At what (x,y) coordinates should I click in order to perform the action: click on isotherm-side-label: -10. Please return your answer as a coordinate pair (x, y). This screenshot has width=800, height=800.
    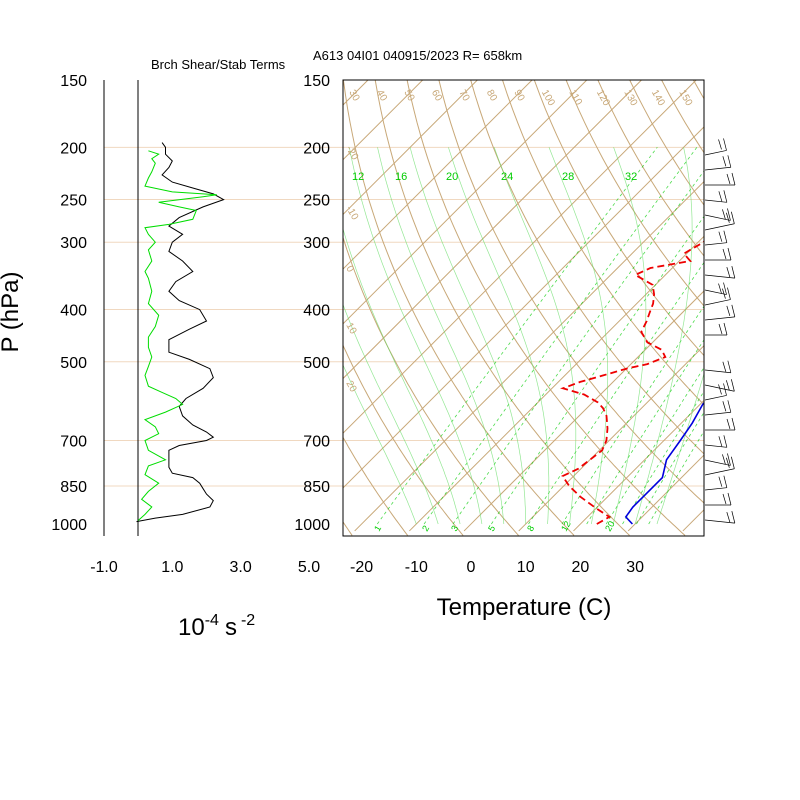
    Looking at the image, I should click on (351, 213).